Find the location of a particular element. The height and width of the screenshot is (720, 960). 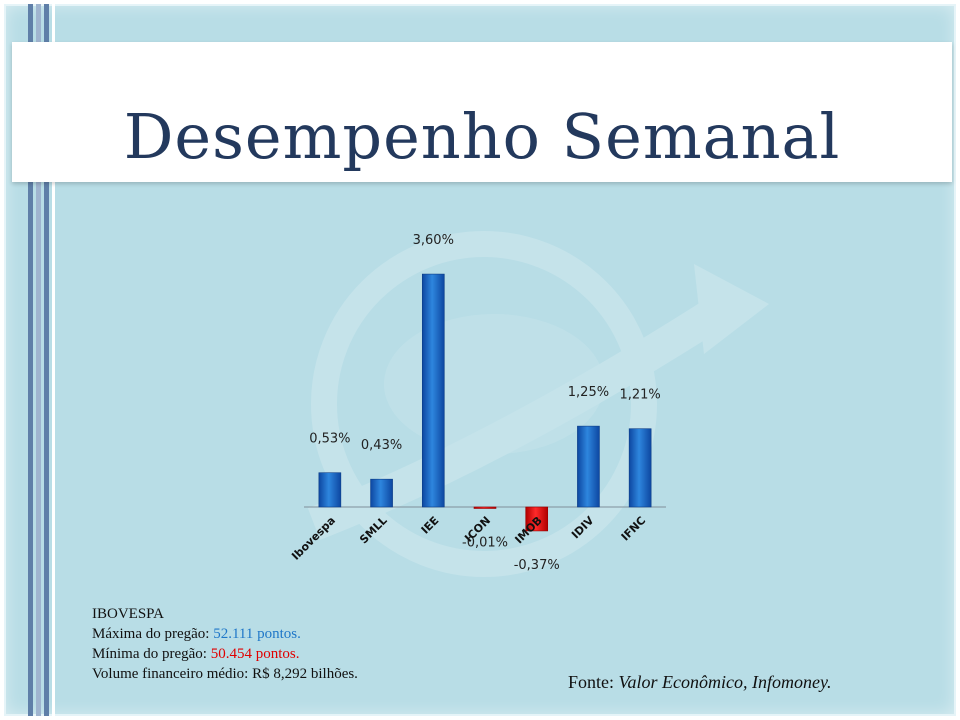

bar-smll is located at coordinates (381, 493).